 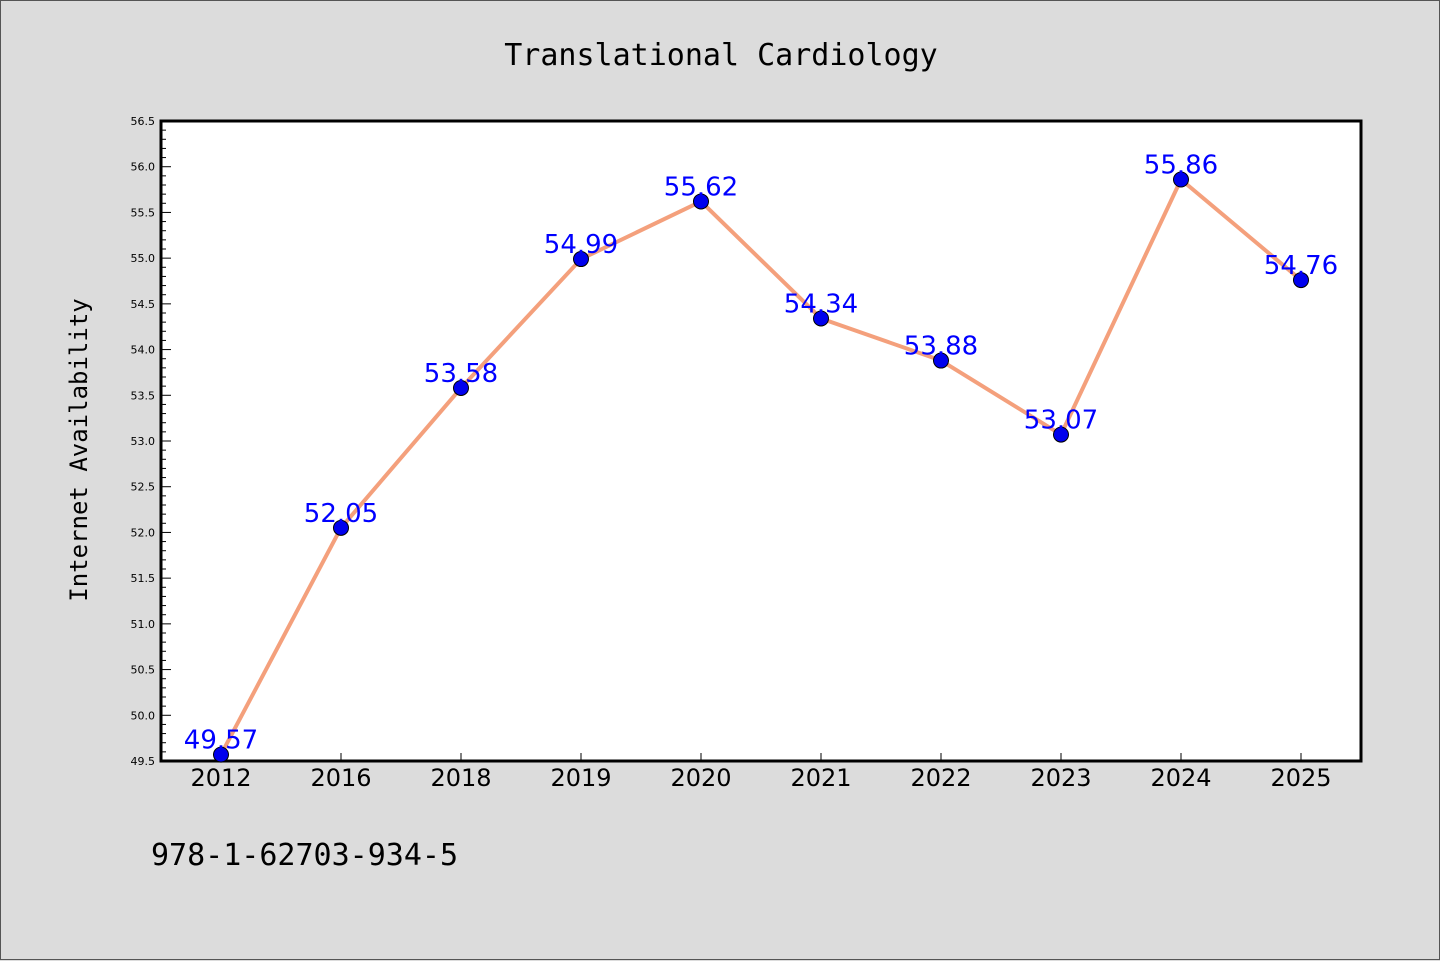 I want to click on chart-title: Translational Cardiology, so click(x=720, y=55).